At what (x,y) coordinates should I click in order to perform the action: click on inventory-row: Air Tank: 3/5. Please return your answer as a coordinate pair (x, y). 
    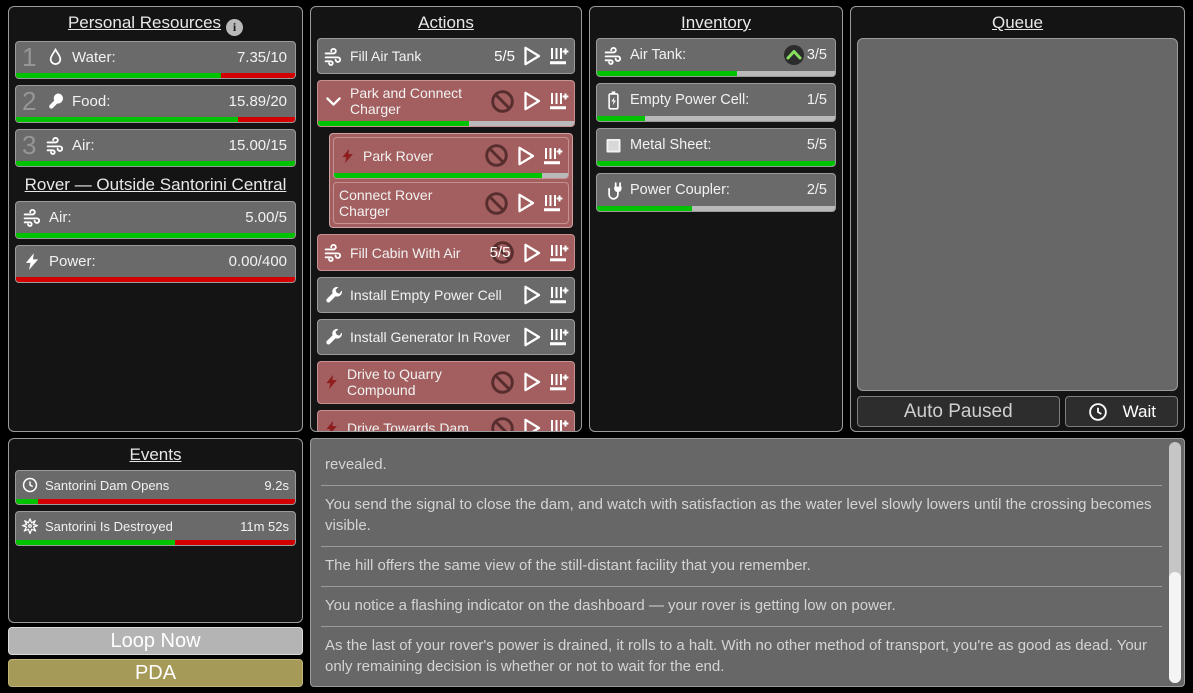
    Looking at the image, I should click on (716, 57).